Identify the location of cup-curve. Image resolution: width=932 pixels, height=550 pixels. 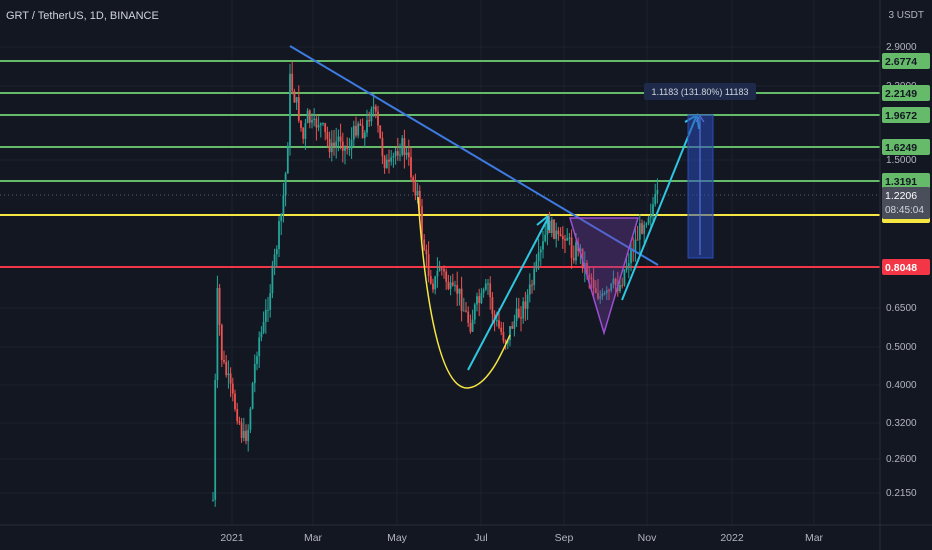
(464, 292).